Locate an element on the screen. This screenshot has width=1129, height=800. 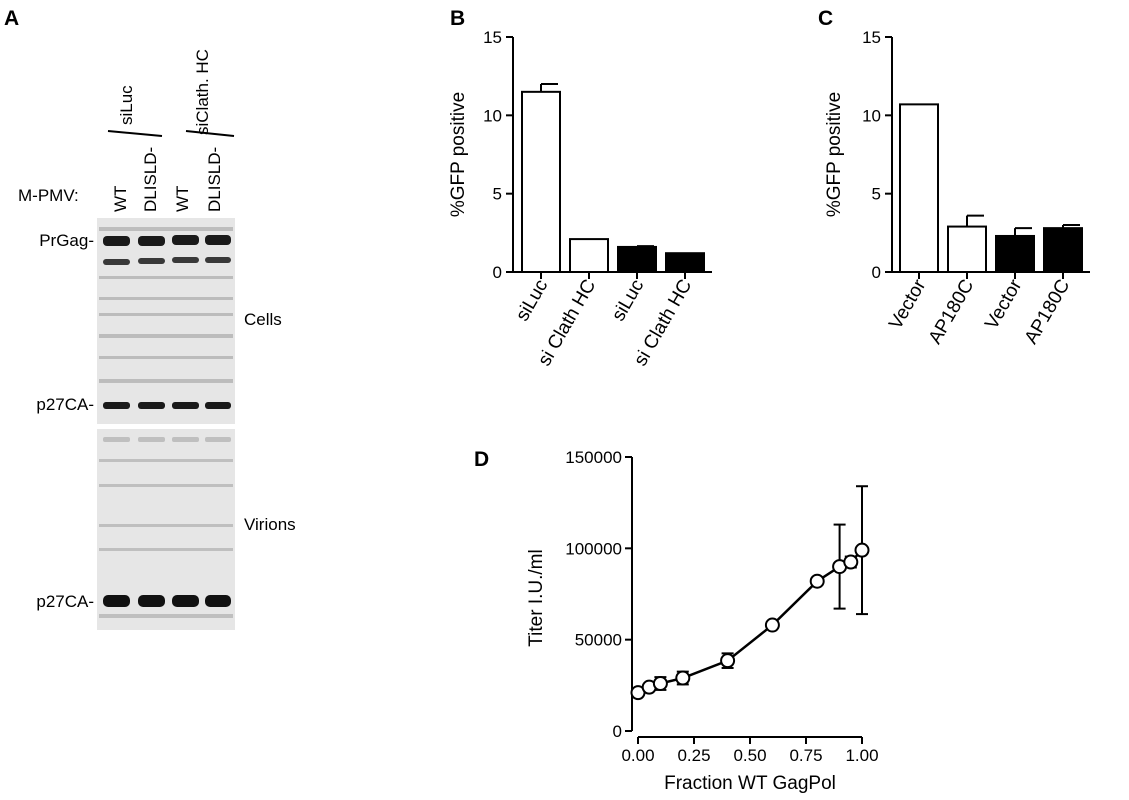
panel-d-letter: D is located at coordinates (481, 459).